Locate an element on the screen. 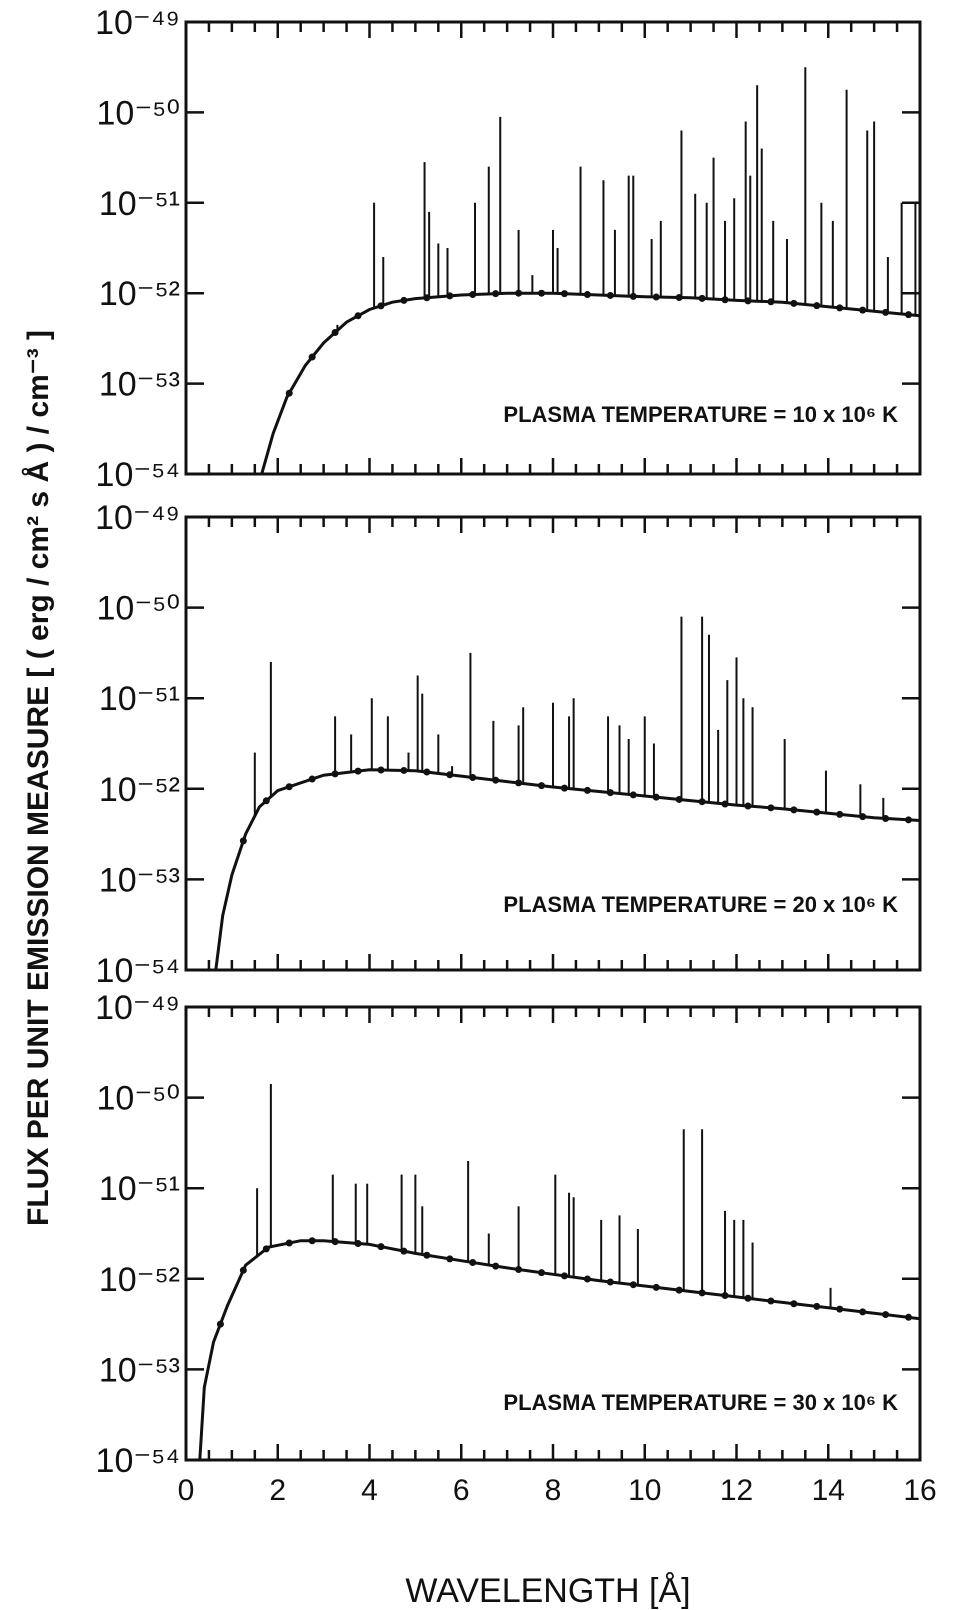 The height and width of the screenshot is (1610, 966). temperature-annotation: PLASMA TEMPERATURE = 30 x 10⁶ K is located at coordinates (700, 1402).